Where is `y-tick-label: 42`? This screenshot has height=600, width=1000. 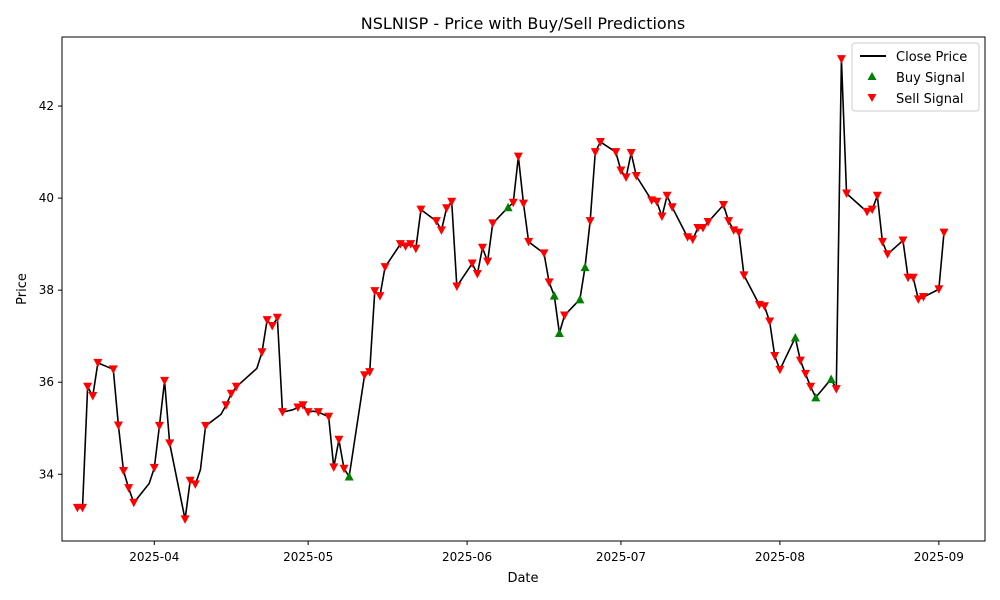 y-tick-label: 42 is located at coordinates (46, 106).